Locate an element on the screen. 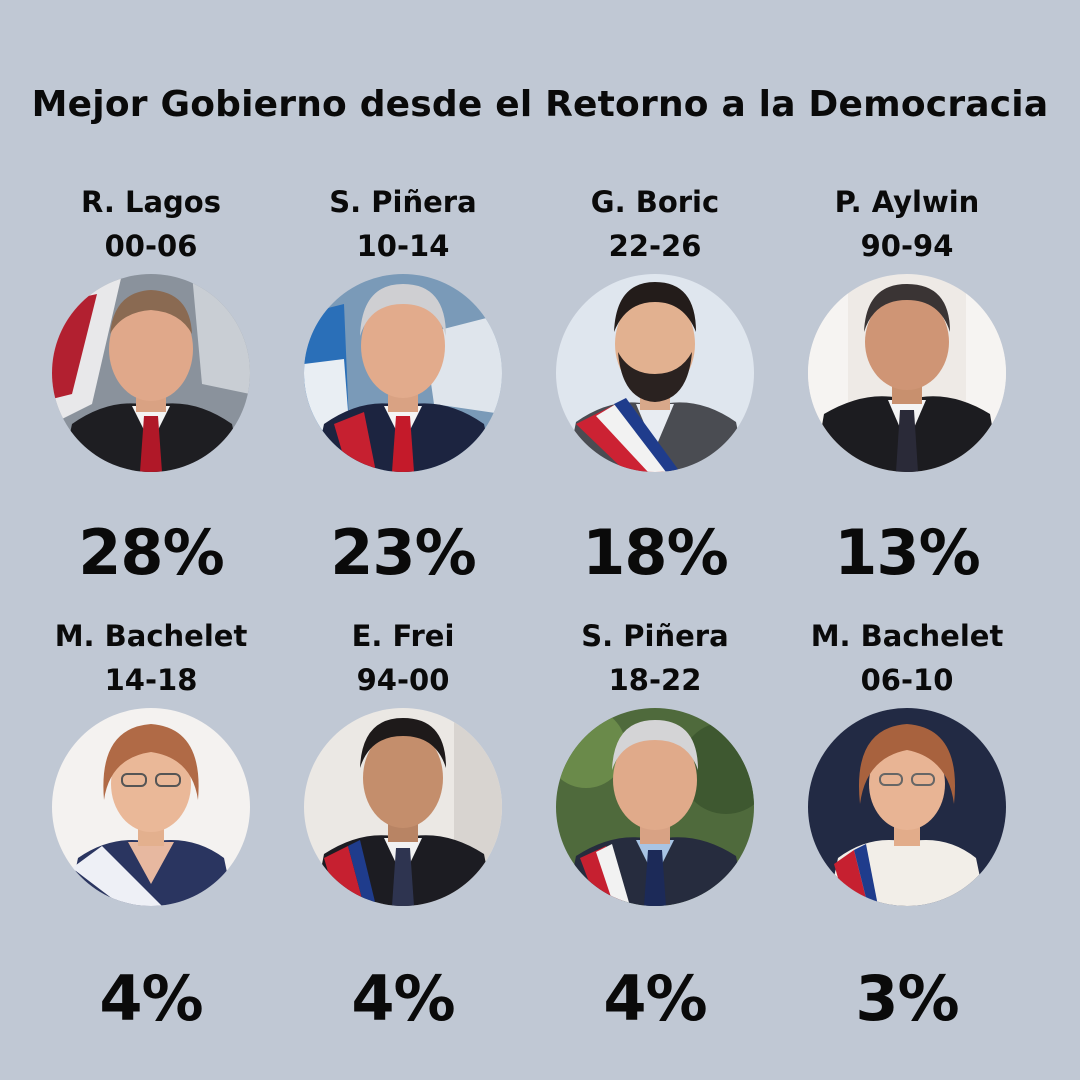 This screenshot has height=1080, width=1080. result-card: R. Lagos 00-06 28% is located at coordinates (151, 384).